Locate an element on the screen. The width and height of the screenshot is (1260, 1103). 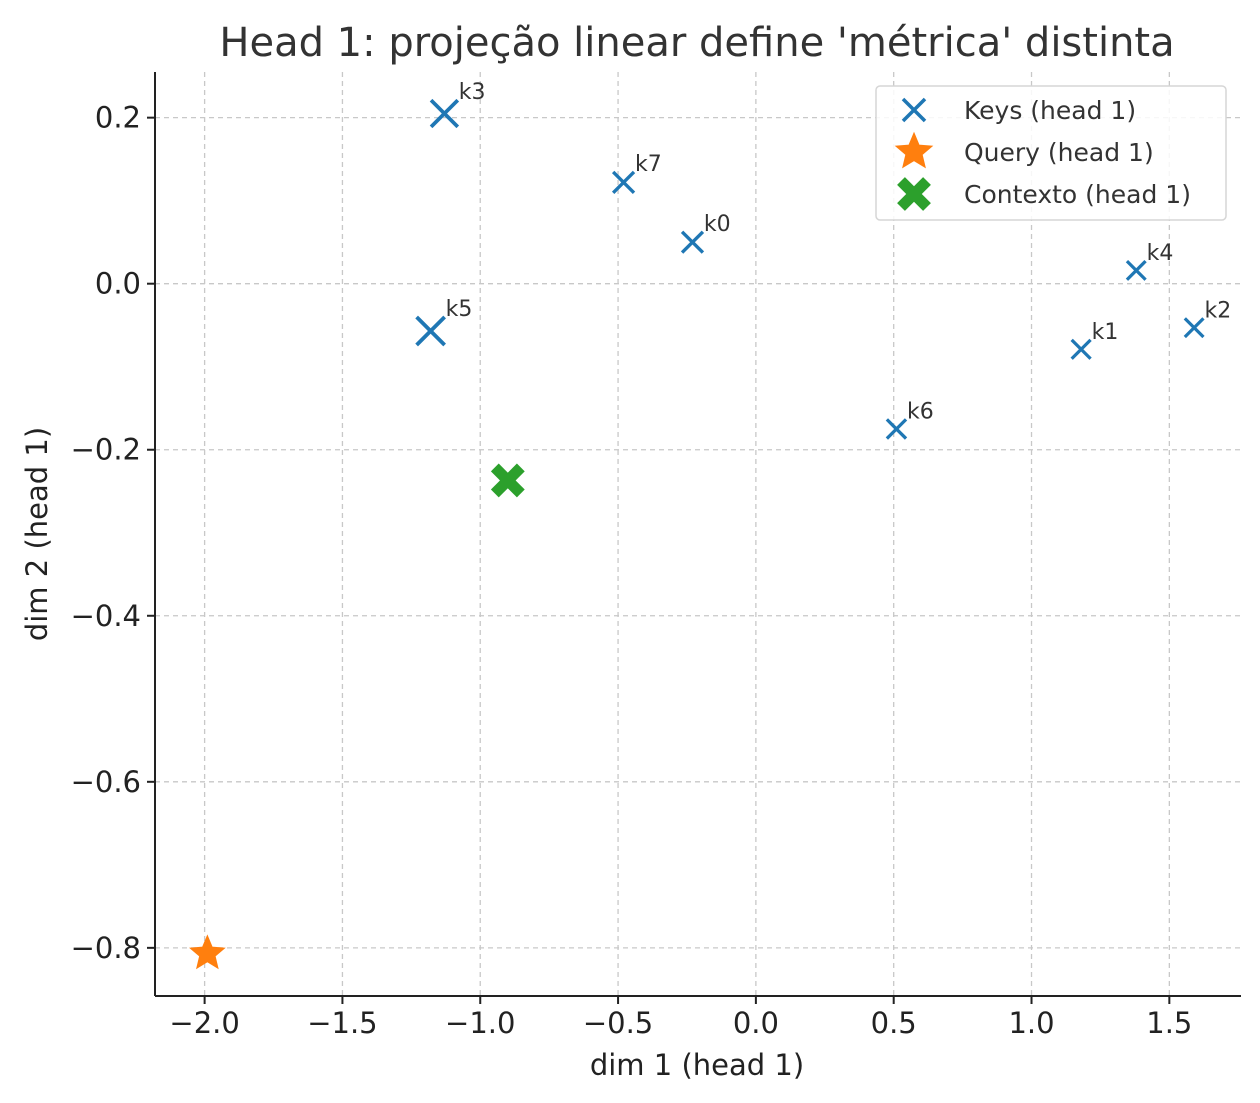
legend-box is located at coordinates (1051, 153).